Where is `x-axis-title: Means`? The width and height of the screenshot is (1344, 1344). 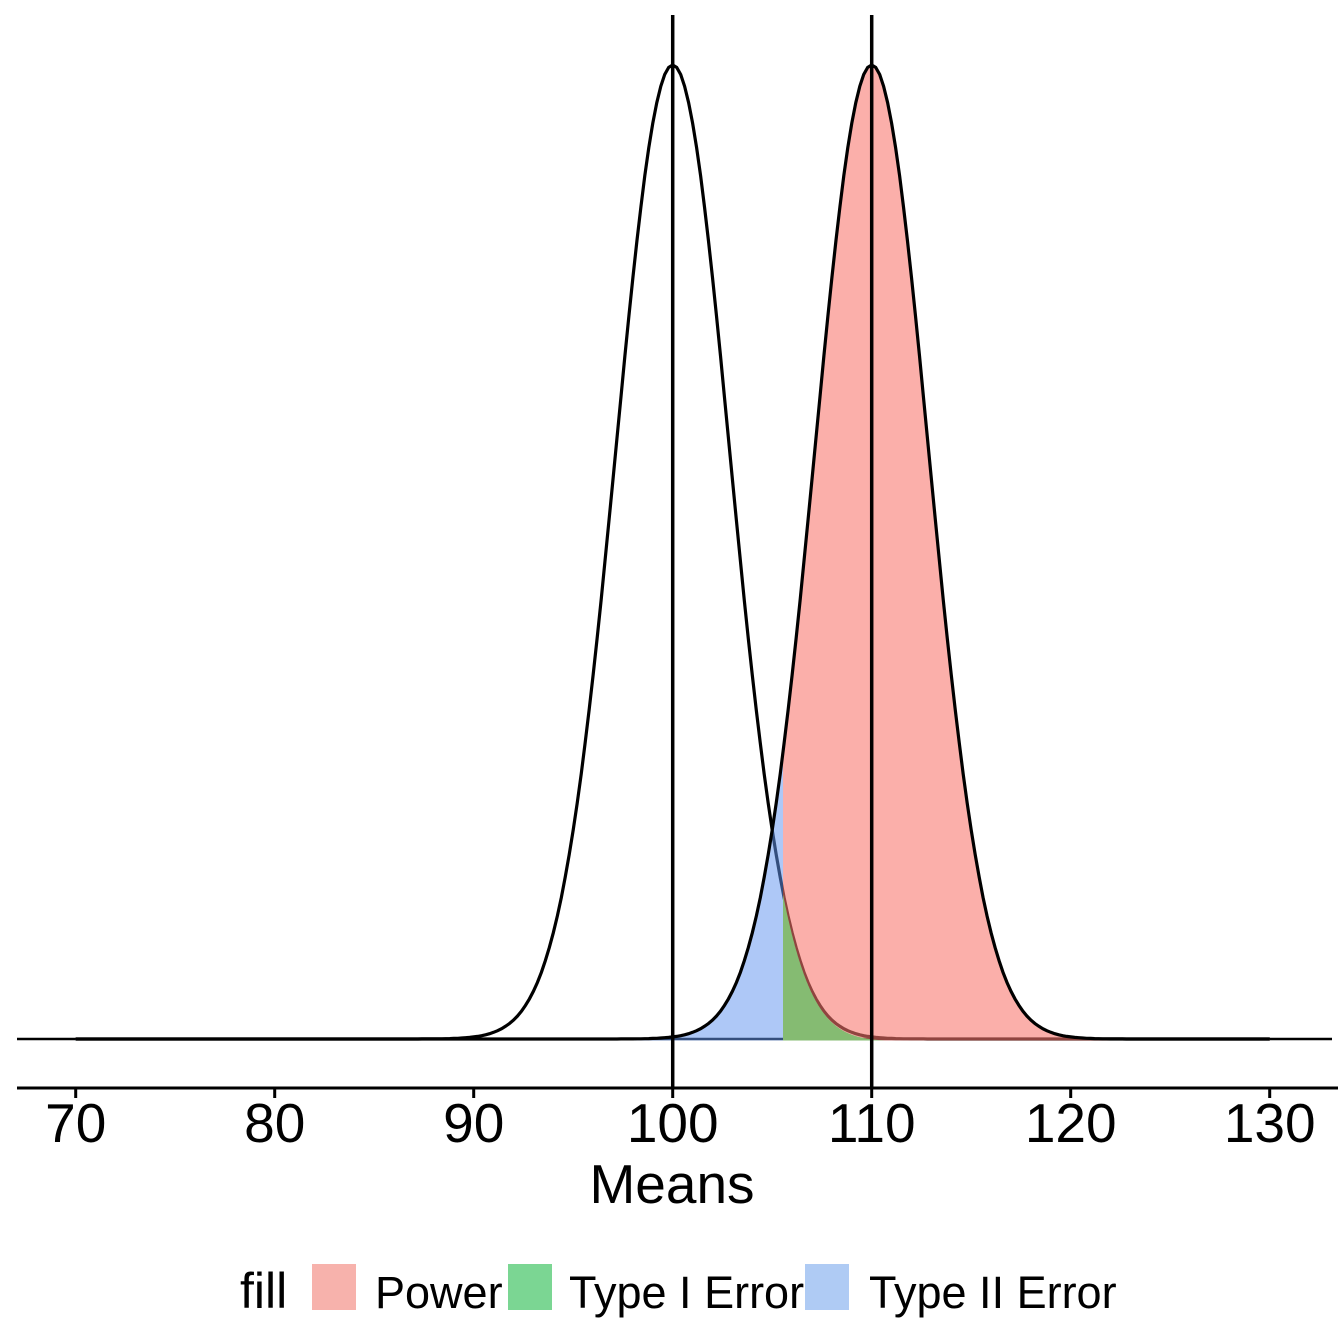
x-axis-title: Means is located at coordinates (671, 1184).